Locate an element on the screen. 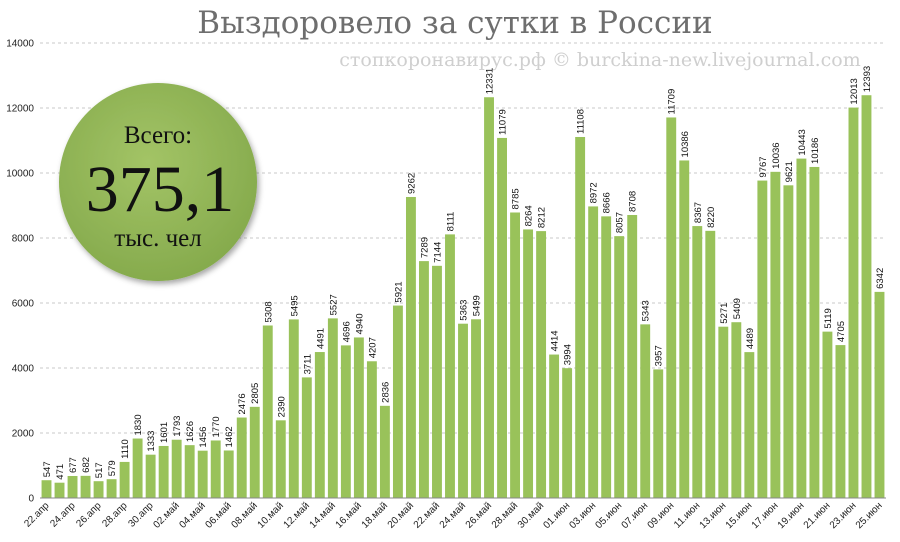  value-label: 2390 is located at coordinates (281, 406).